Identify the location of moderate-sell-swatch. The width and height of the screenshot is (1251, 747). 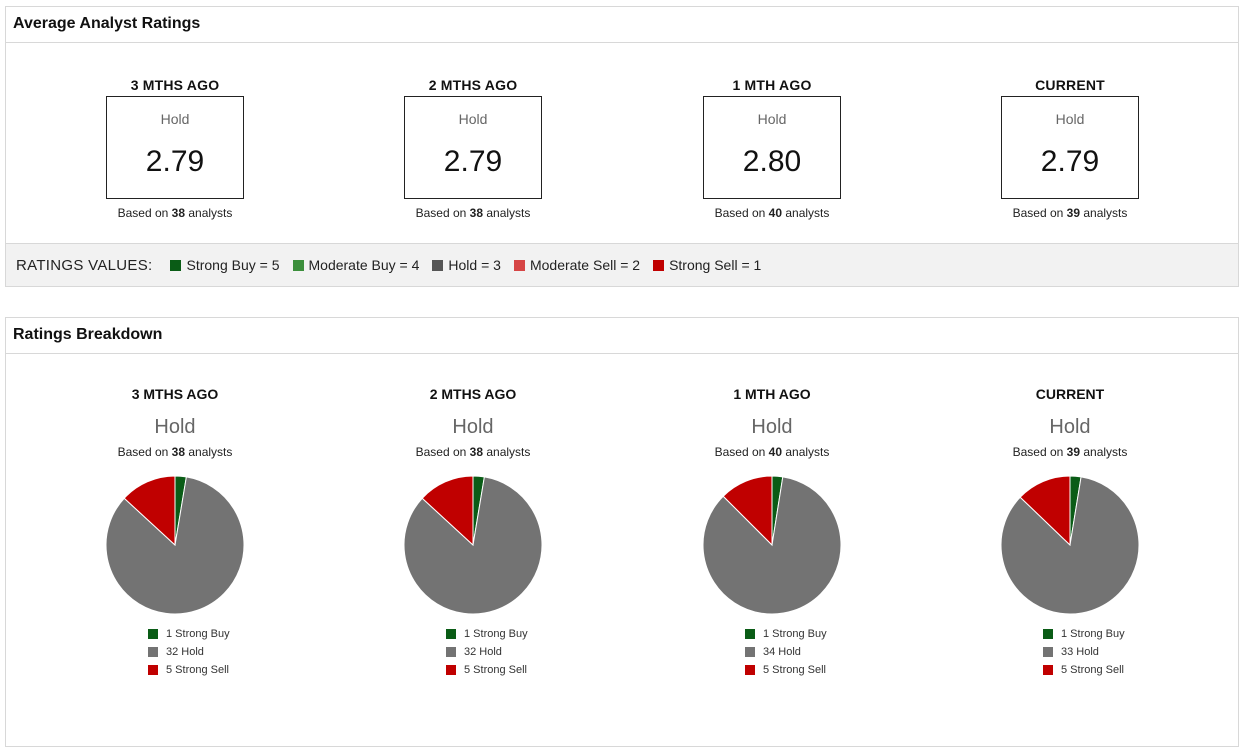
(519, 265).